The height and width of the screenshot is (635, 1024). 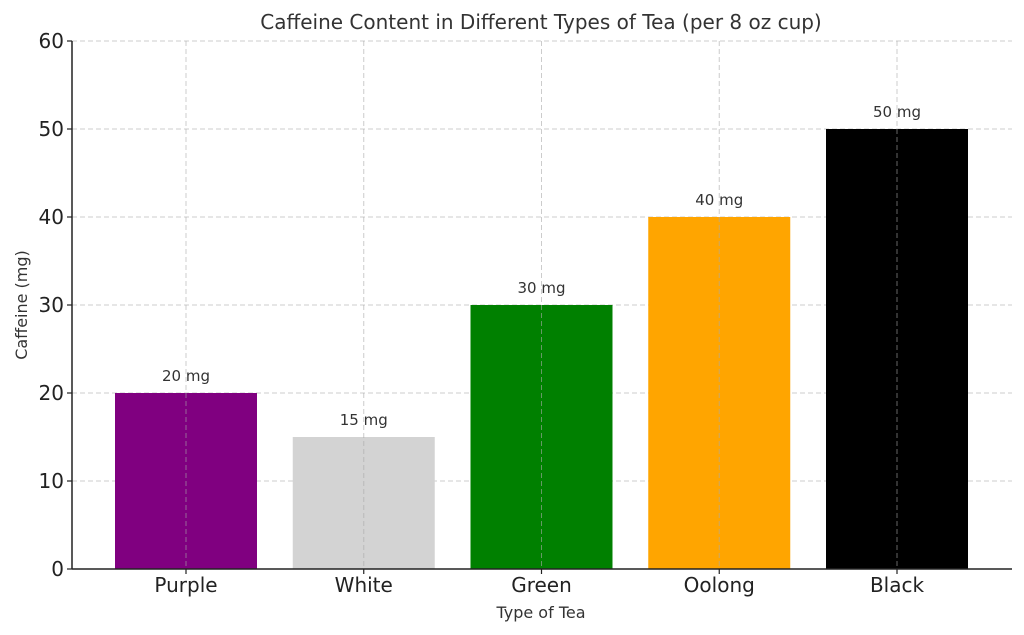 I want to click on x-tick-label: Oolong, so click(x=719, y=585).